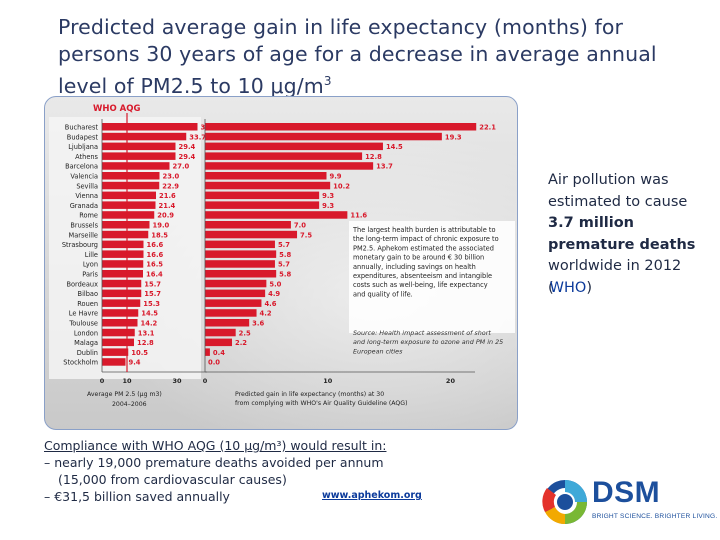 The width and height of the screenshot is (720, 540). I want to click on left-x-tick-label: 10, so click(127, 381).